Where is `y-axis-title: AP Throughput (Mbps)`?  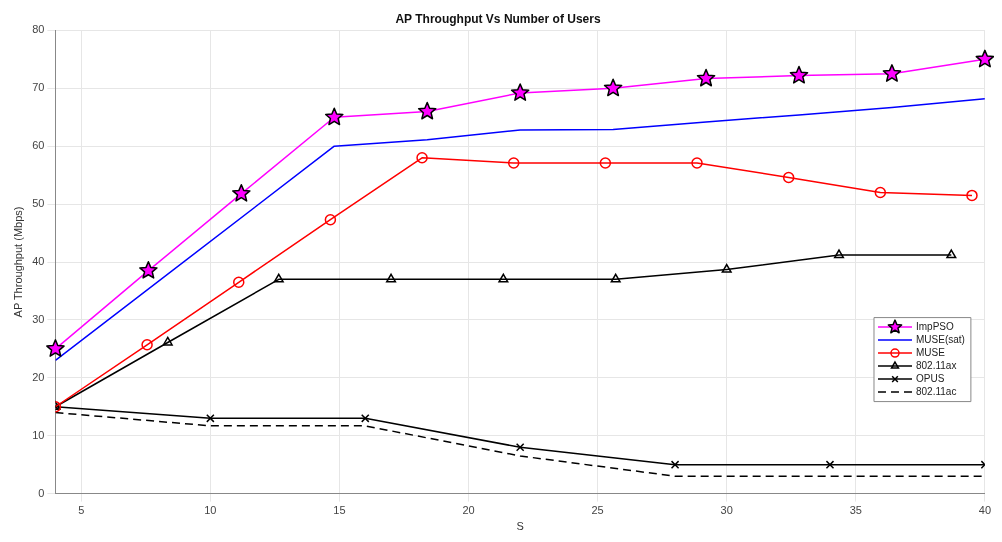 y-axis-title: AP Throughput (Mbps) is located at coordinates (17, 262).